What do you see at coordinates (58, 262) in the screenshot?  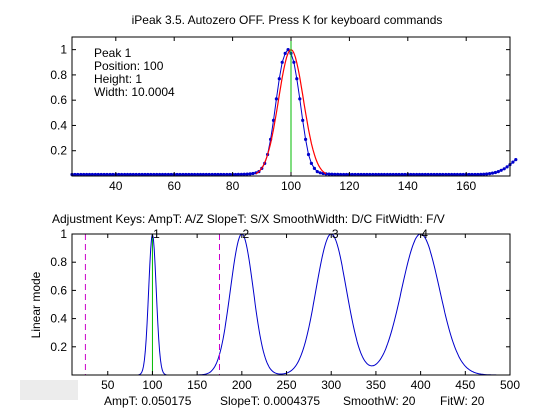 I see `bottom-y-tick-label: 0.8` at bounding box center [58, 262].